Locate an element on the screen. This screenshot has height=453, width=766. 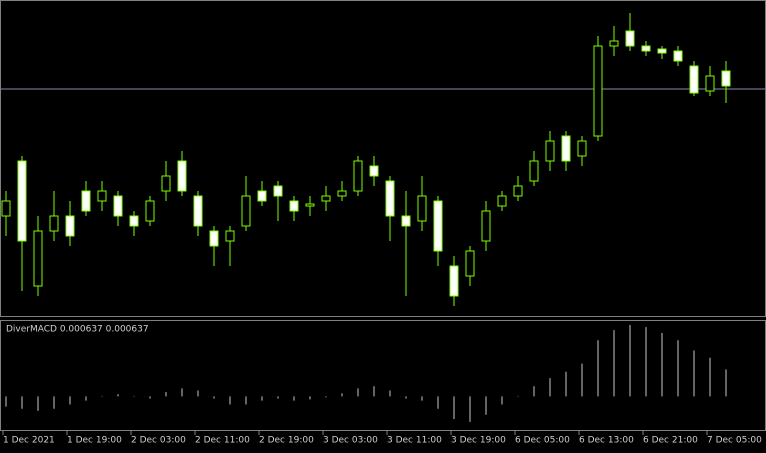
x-tick-label: 2 Dec 11:00 is located at coordinates (222, 441).